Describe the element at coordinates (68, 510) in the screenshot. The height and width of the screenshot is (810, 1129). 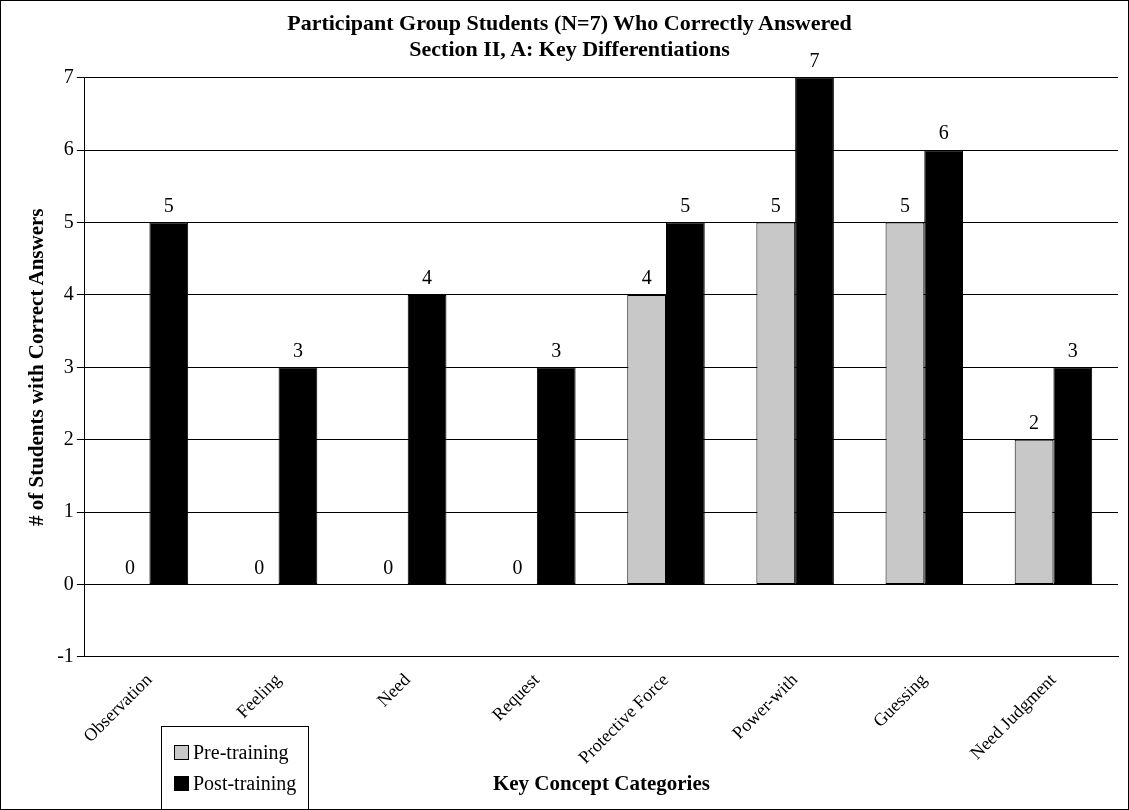
I see `y-tick-label: 1` at that location.